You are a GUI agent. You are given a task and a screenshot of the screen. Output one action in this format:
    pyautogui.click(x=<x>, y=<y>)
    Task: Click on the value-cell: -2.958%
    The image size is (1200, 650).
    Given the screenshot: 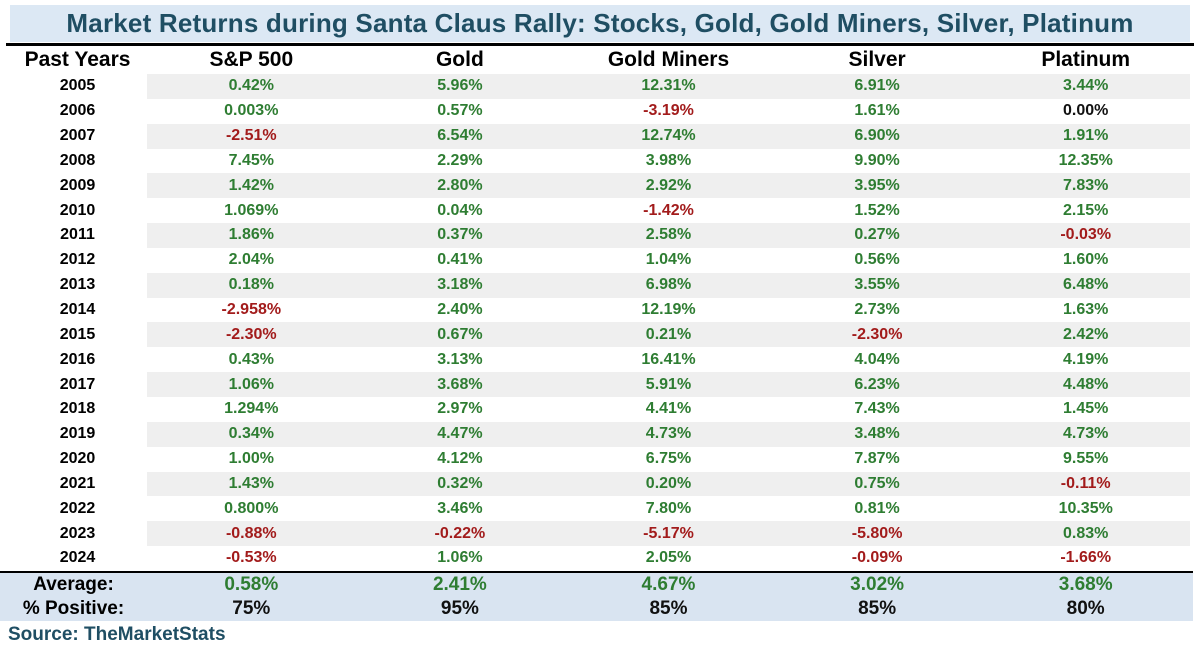 What is the action you would take?
    pyautogui.click(x=251, y=310)
    